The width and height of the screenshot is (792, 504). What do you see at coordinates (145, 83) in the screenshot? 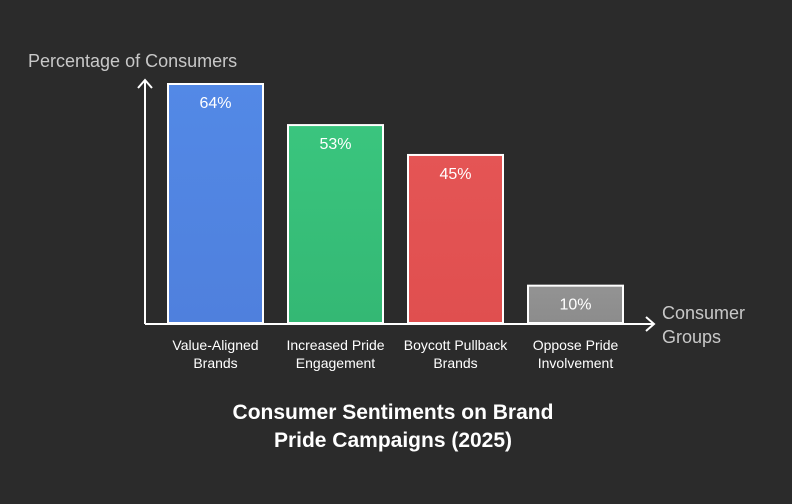
I see `y-axis-arrowhead` at bounding box center [145, 83].